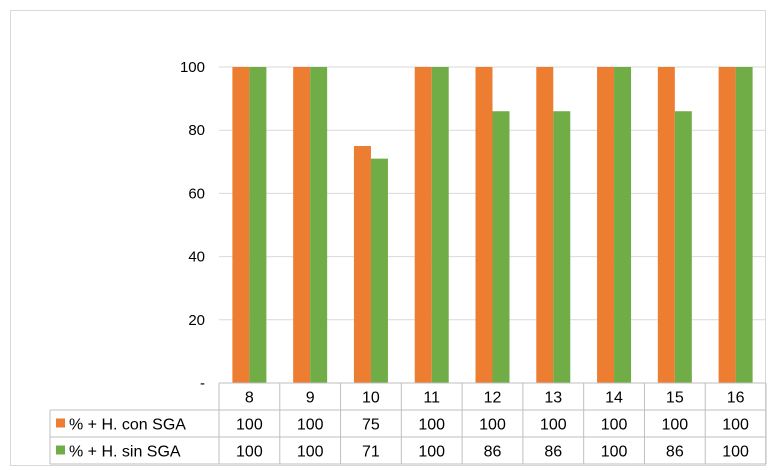 This screenshot has width=776, height=470. I want to click on x-tick-label: 12, so click(493, 398).